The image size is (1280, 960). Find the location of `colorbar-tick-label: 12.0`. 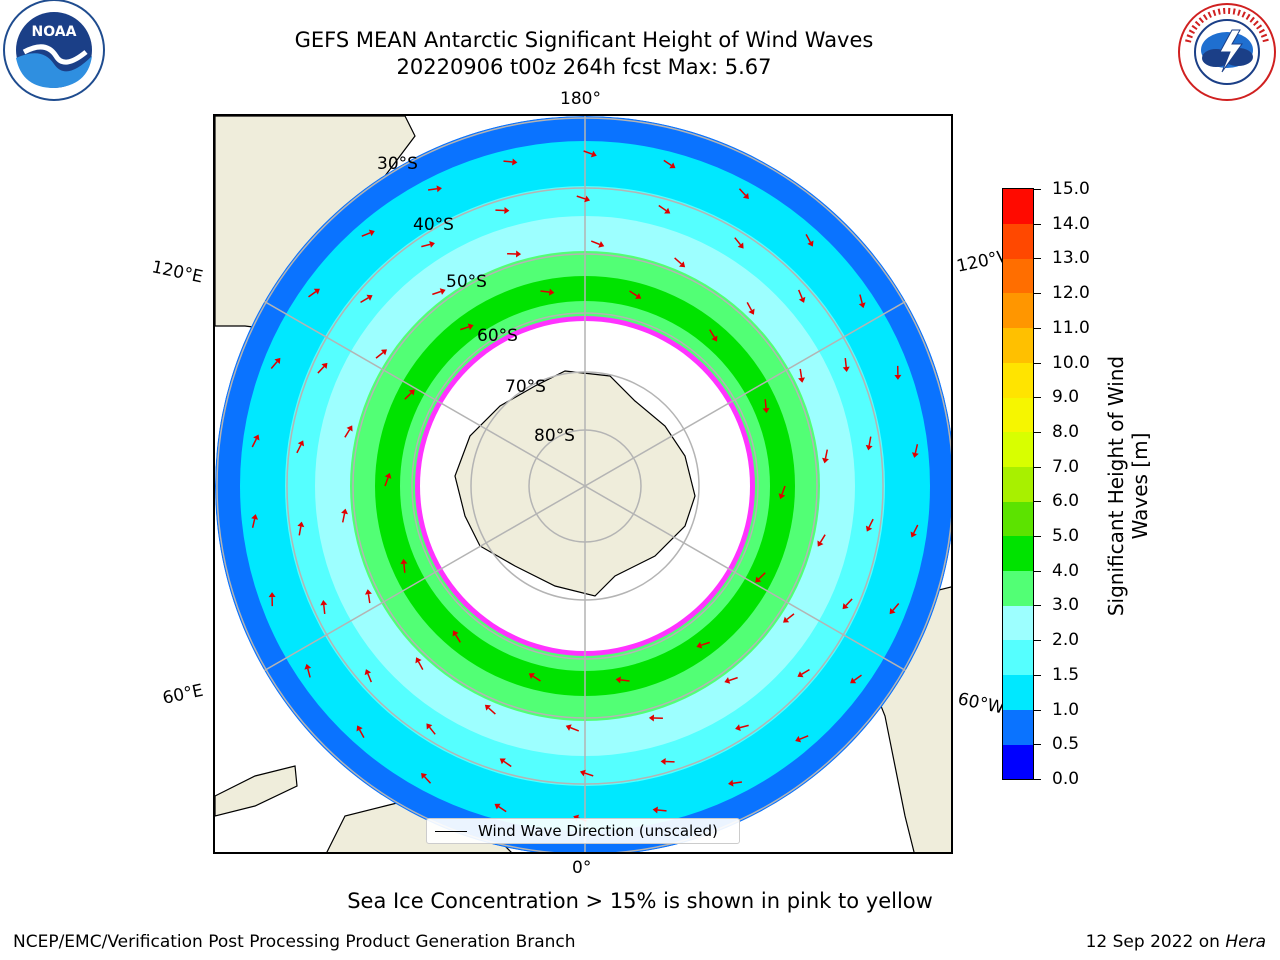

colorbar-tick-label: 12.0 is located at coordinates (1071, 293).